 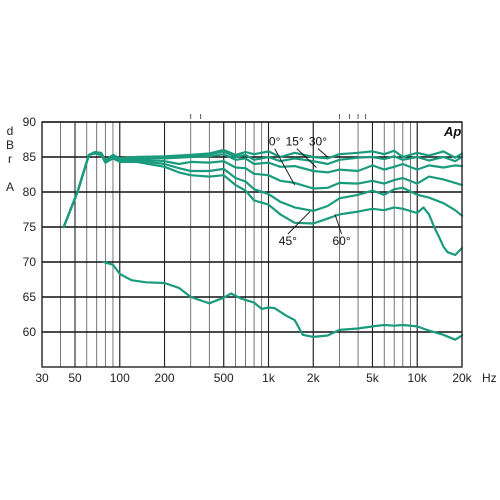 I want to click on y-axis-label-letter: r, so click(x=10, y=159).